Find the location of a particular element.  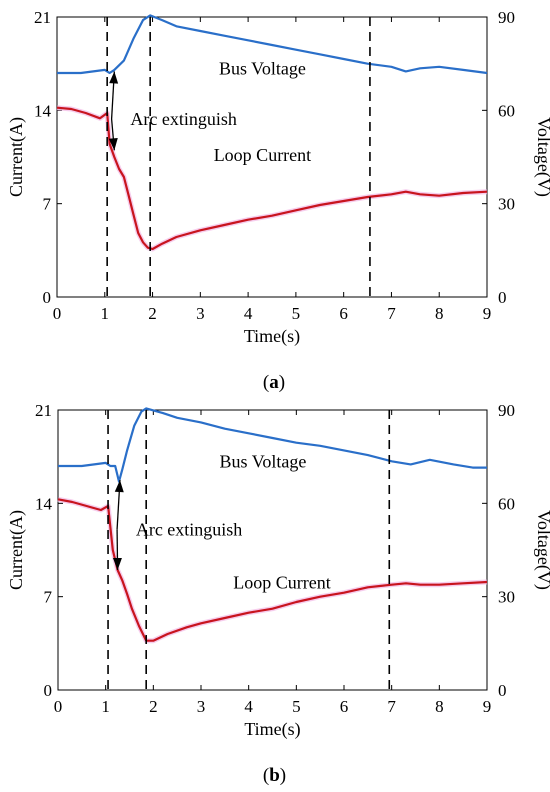

caption-letter: b is located at coordinates (274, 775).